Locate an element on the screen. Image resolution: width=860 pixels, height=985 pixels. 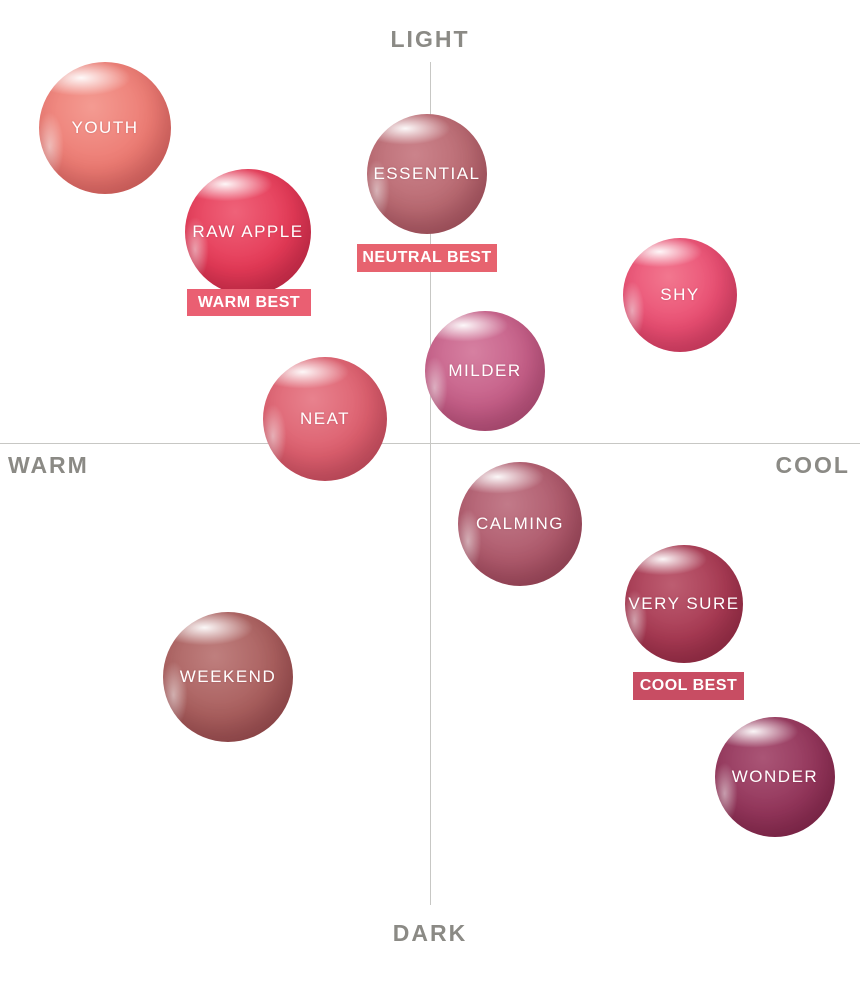
swatch-label-wonder: WONDER is located at coordinates (775, 776).